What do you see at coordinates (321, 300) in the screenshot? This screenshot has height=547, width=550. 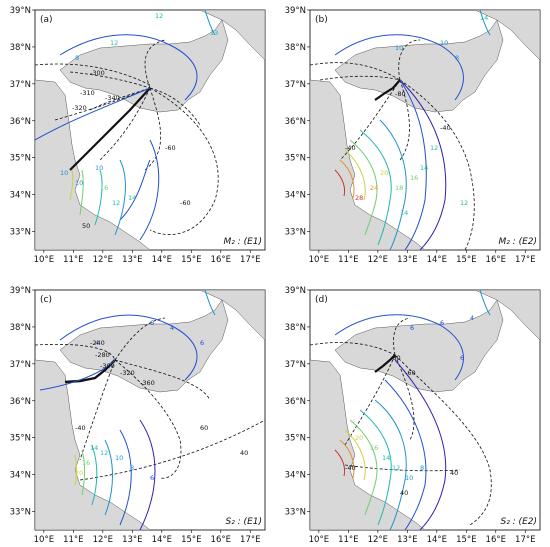 I see `panel-label-d: (d)` at bounding box center [321, 300].